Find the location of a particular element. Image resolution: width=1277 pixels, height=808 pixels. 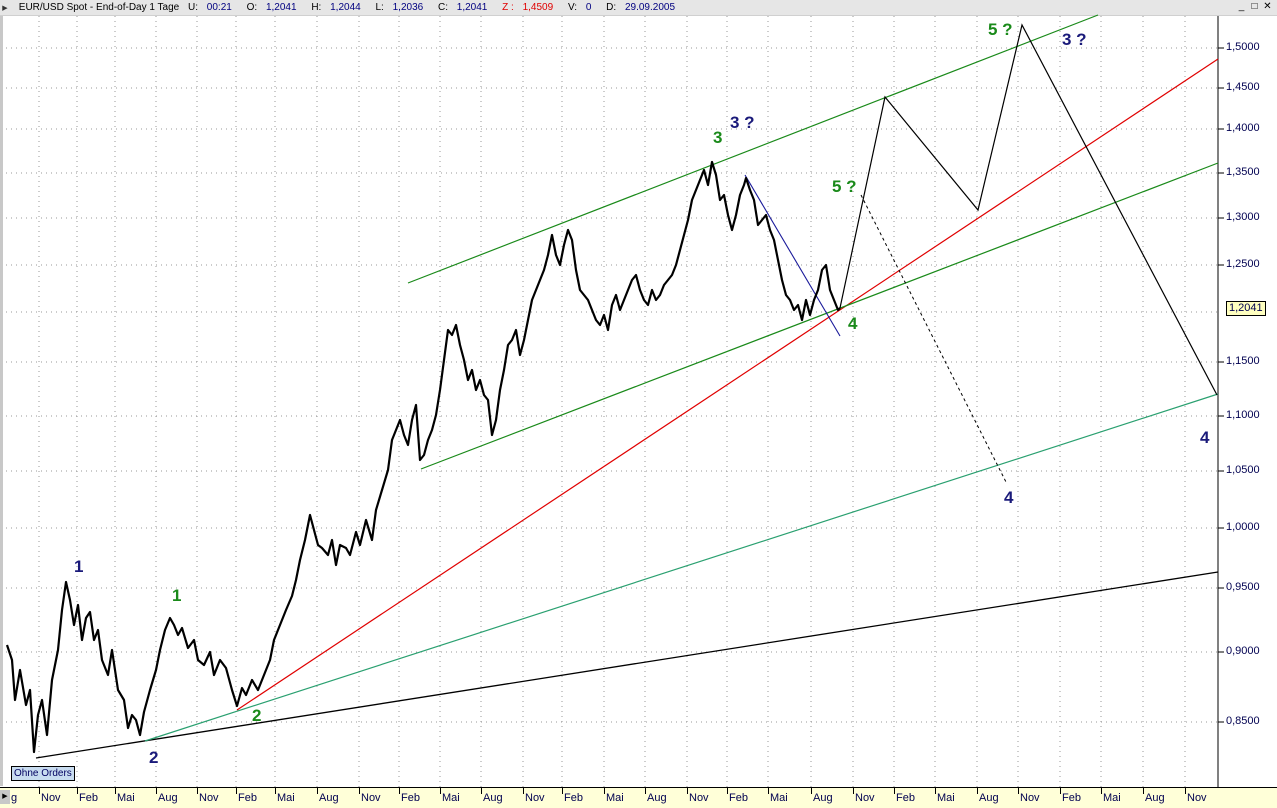

y-axis-ticks is located at coordinates (1221, 385).